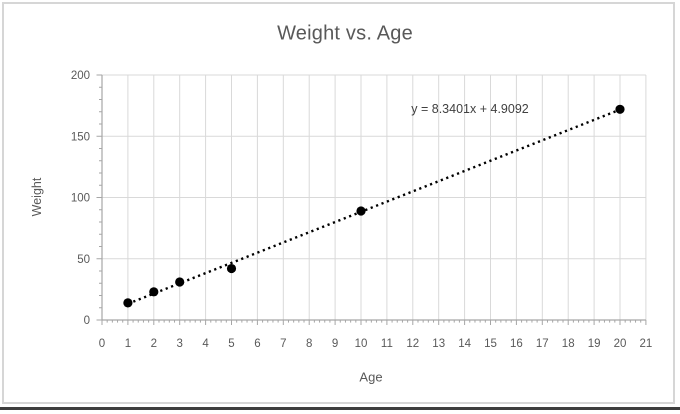  What do you see at coordinates (646, 344) in the screenshot?
I see `x-tick-label: 21` at bounding box center [646, 344].